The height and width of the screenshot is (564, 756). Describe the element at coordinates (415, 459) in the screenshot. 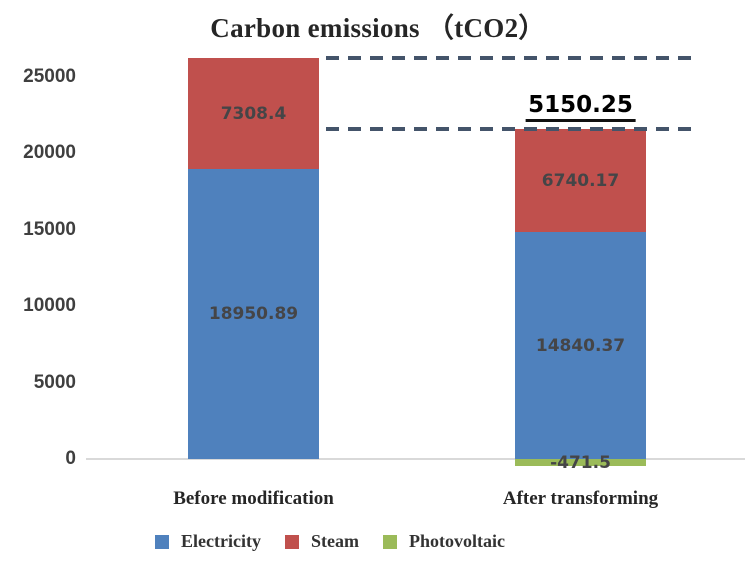

I see `x-axis-line` at that location.